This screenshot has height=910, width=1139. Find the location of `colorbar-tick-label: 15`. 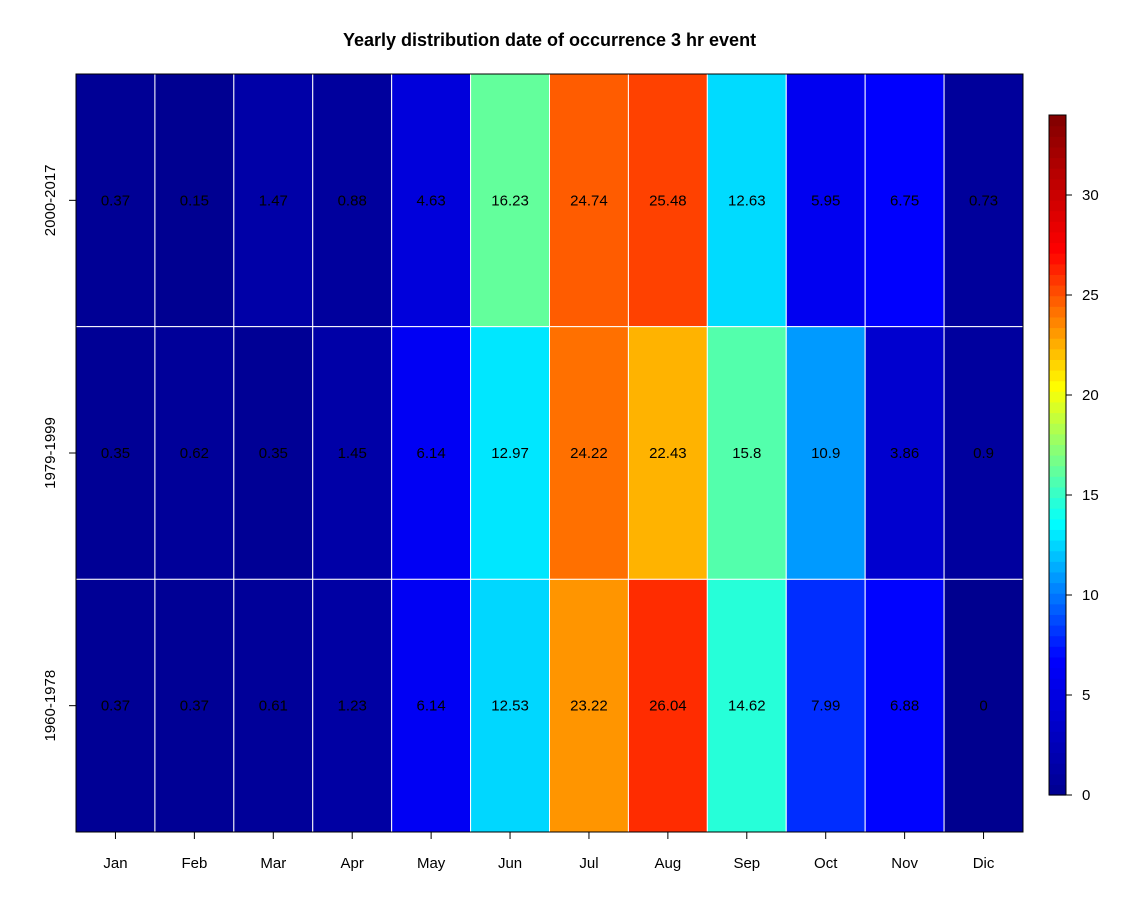

colorbar-tick-label: 15 is located at coordinates (1090, 495).